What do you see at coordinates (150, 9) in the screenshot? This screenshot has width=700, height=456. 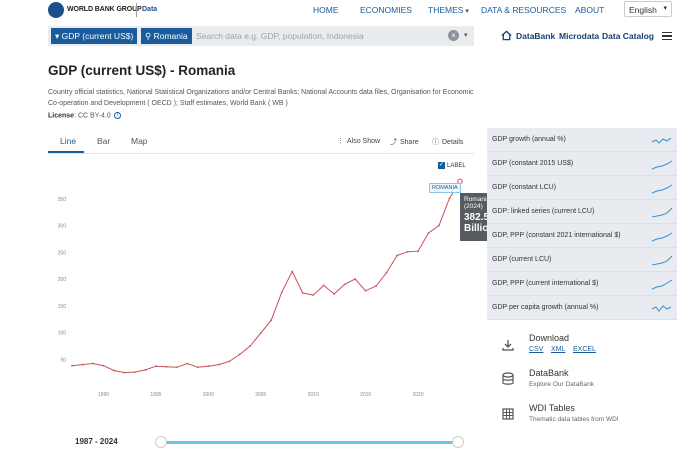 I see `logo-data-label: Data` at bounding box center [150, 9].